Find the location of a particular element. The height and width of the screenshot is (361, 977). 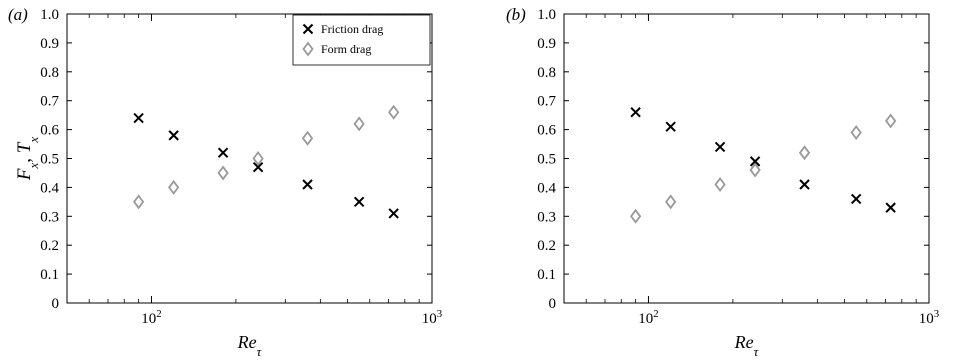

y-axis-label: Fx, Tx is located at coordinates (27, 159).